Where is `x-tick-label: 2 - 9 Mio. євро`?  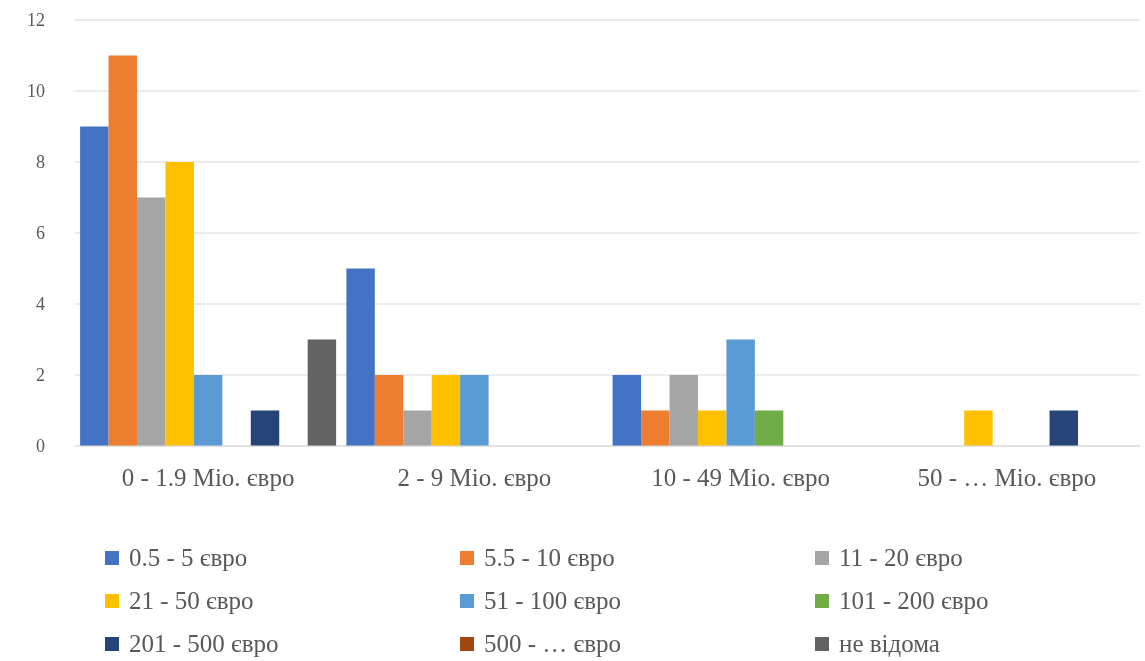
x-tick-label: 2 - 9 Mio. євро is located at coordinates (474, 477).